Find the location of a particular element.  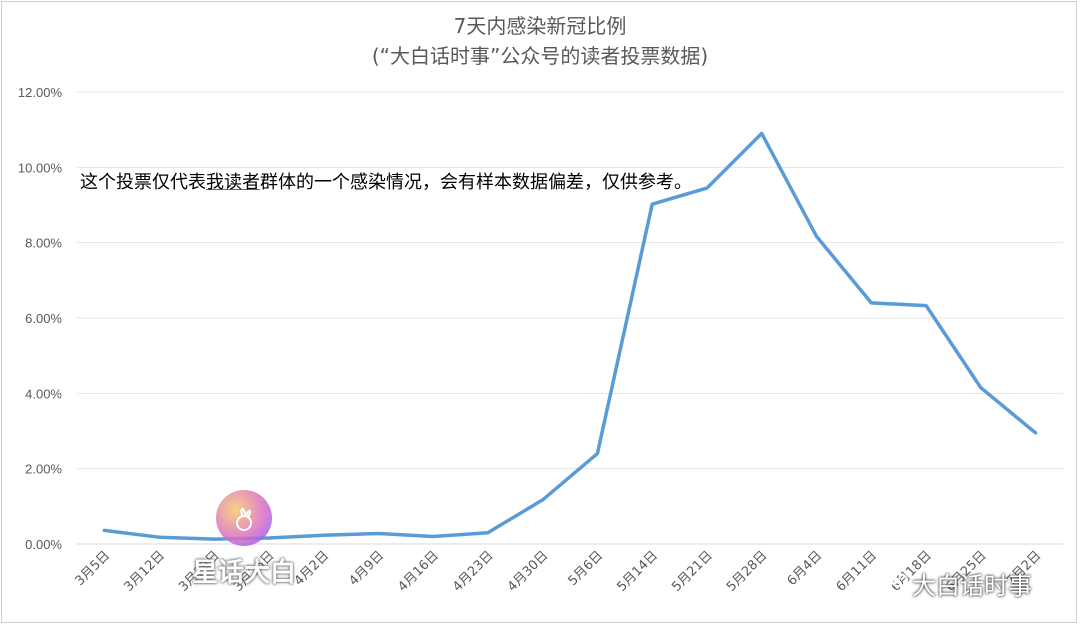

x-tick-label: 4月23日 is located at coordinates (473, 571).